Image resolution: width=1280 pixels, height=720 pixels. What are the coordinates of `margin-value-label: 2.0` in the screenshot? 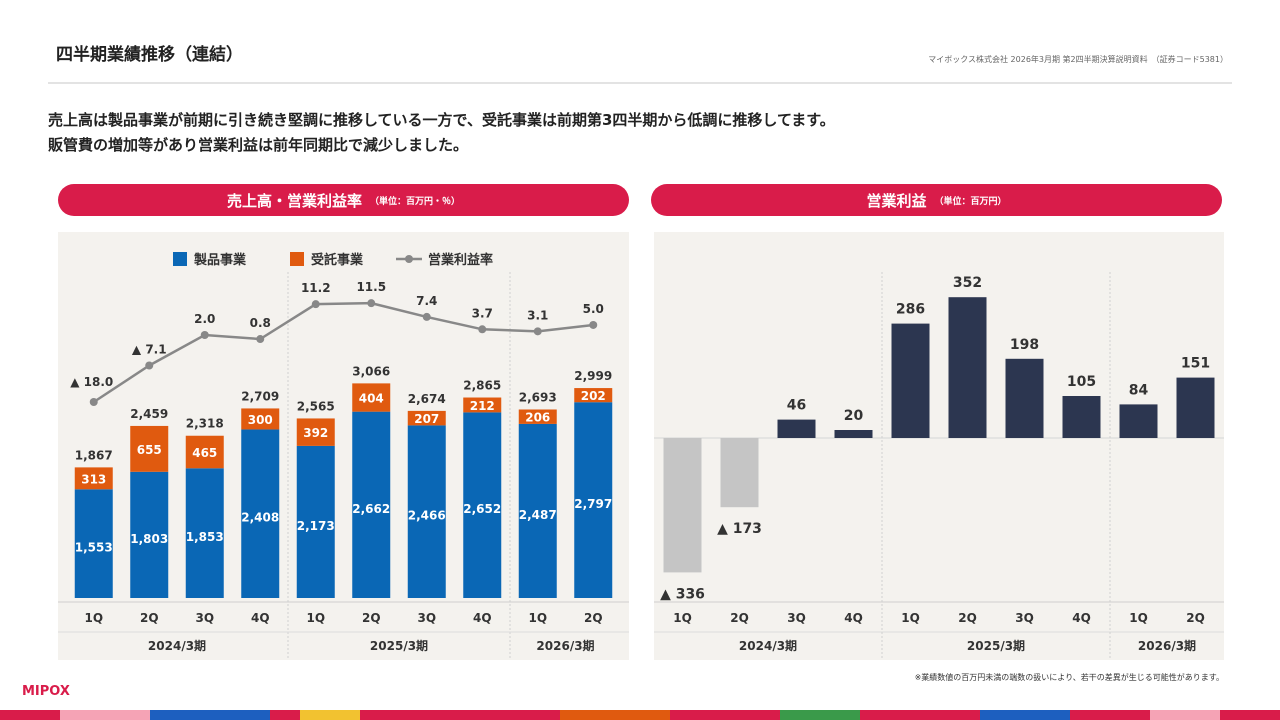 It's located at (204, 319).